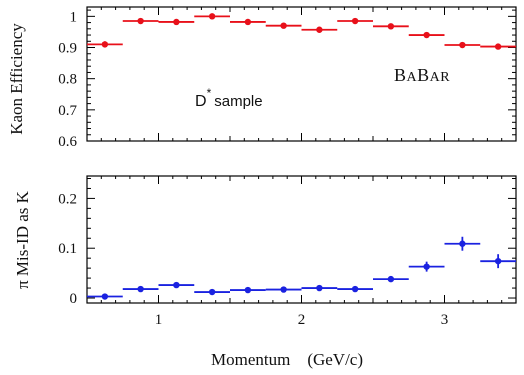 This screenshot has width=524, height=375. Describe the element at coordinates (209, 93) in the screenshot. I see `sample-superscript: *` at that location.